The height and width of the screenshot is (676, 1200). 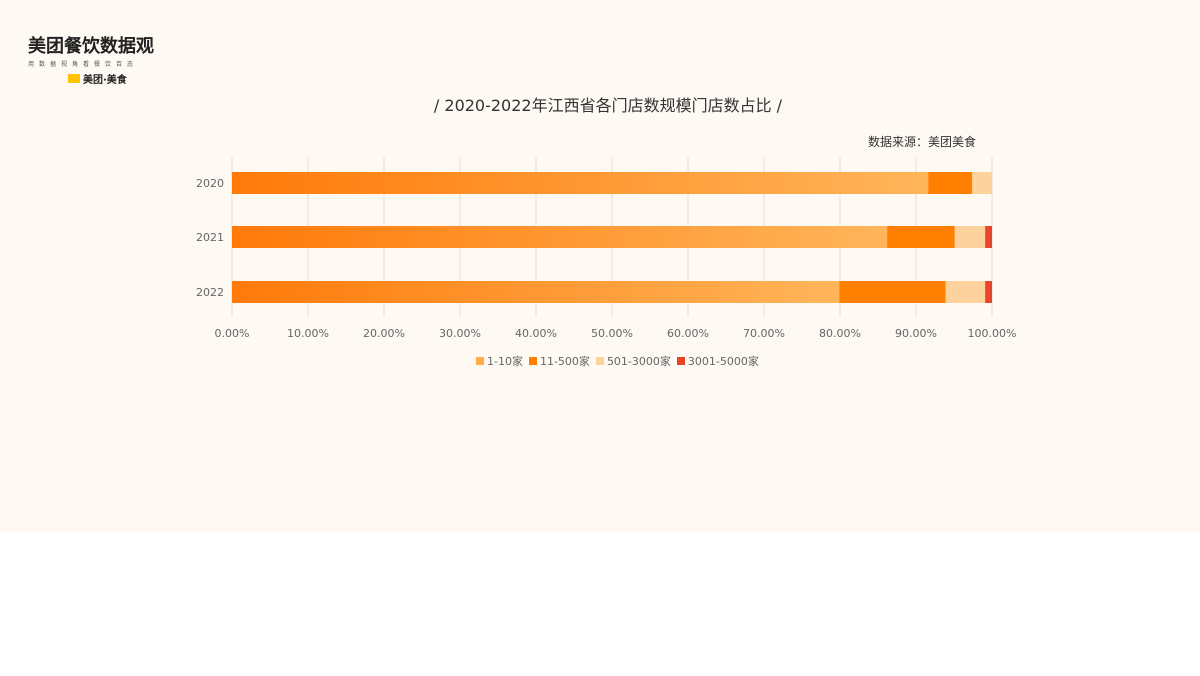 What do you see at coordinates (688, 333) in the screenshot?
I see `x-tick-label: 60.00%` at bounding box center [688, 333].